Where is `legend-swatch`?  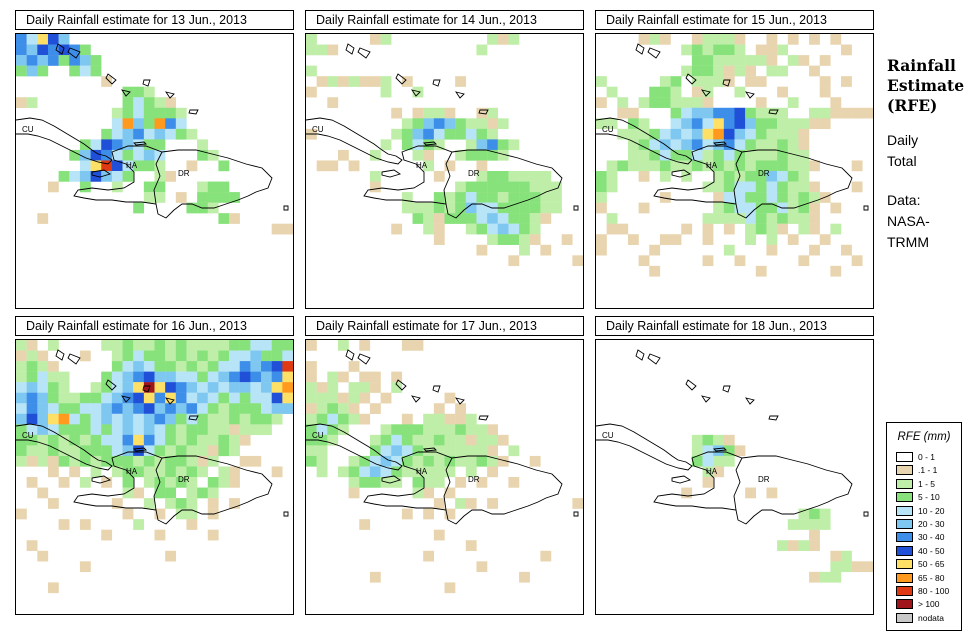
legend-swatch is located at coordinates (904, 470).